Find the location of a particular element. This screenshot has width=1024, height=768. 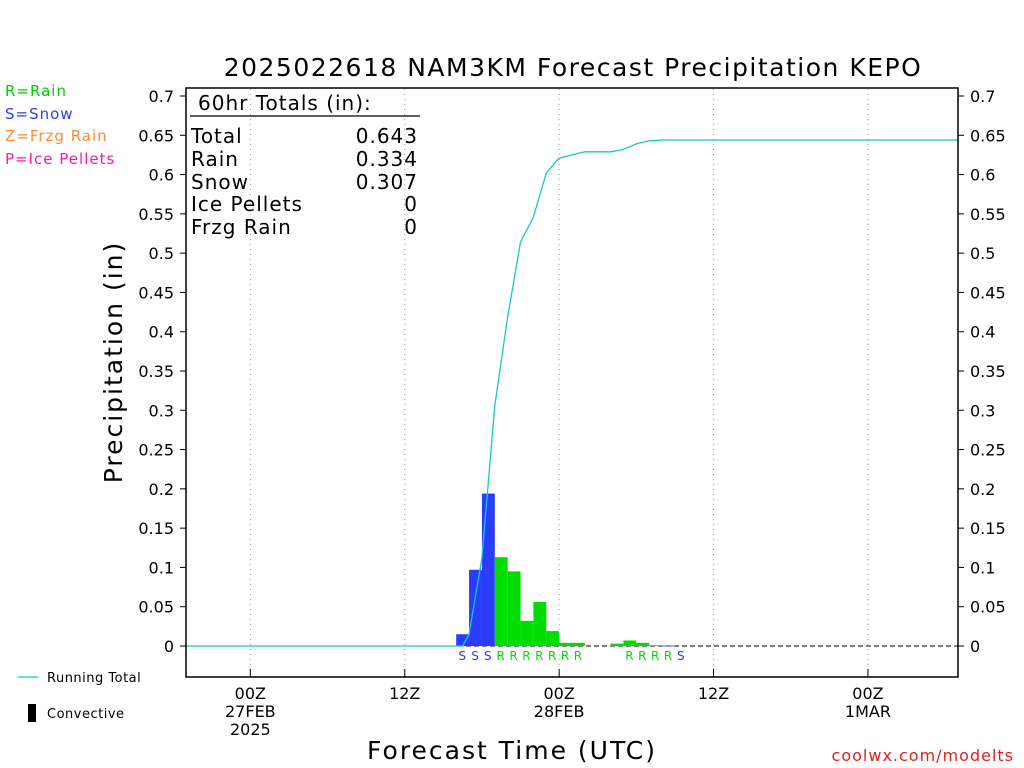

y-tick-label: 0.15 is located at coordinates (156, 528).